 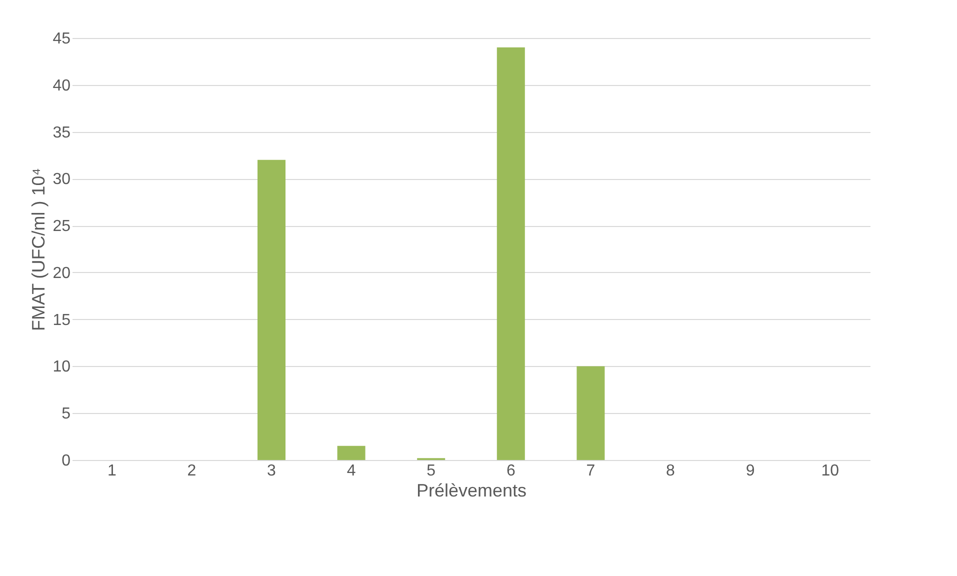 What do you see at coordinates (61, 273) in the screenshot?
I see `y-tick-label: 20` at bounding box center [61, 273].